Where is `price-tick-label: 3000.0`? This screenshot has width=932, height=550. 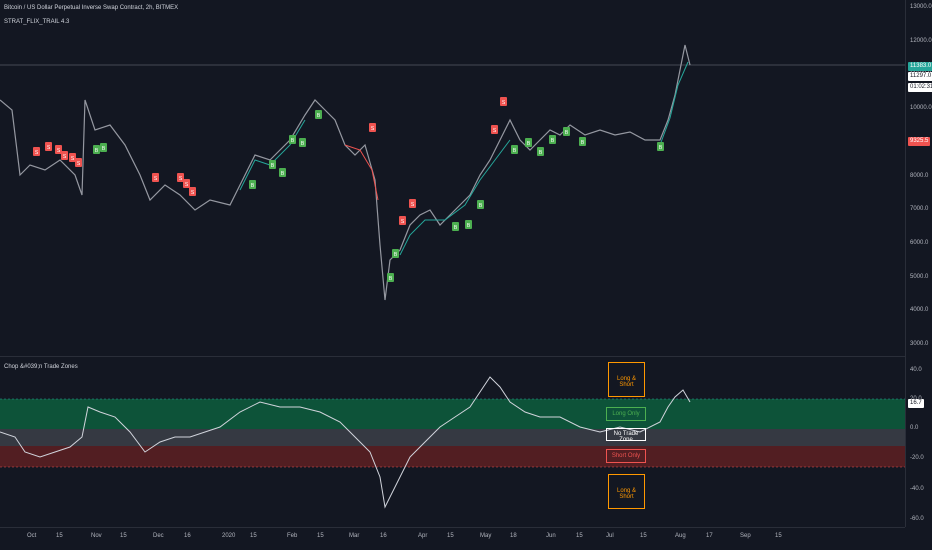
price-tick-label: 3000.0 is located at coordinates (919, 344).